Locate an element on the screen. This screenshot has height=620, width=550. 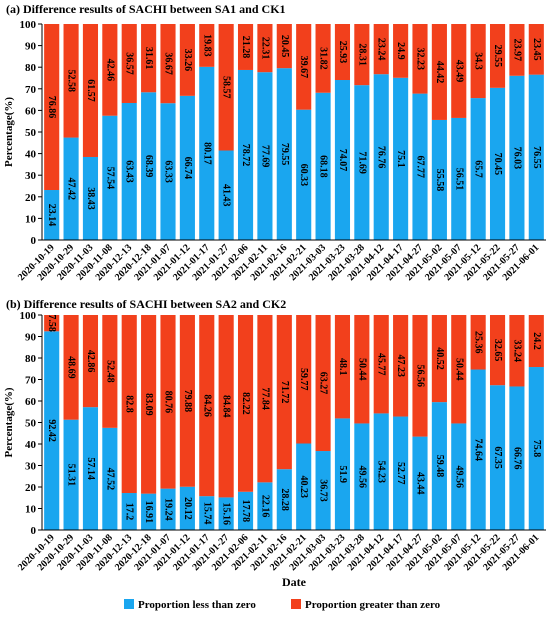
data-label-less-than-zero: 17.78 is located at coordinates (245, 511).